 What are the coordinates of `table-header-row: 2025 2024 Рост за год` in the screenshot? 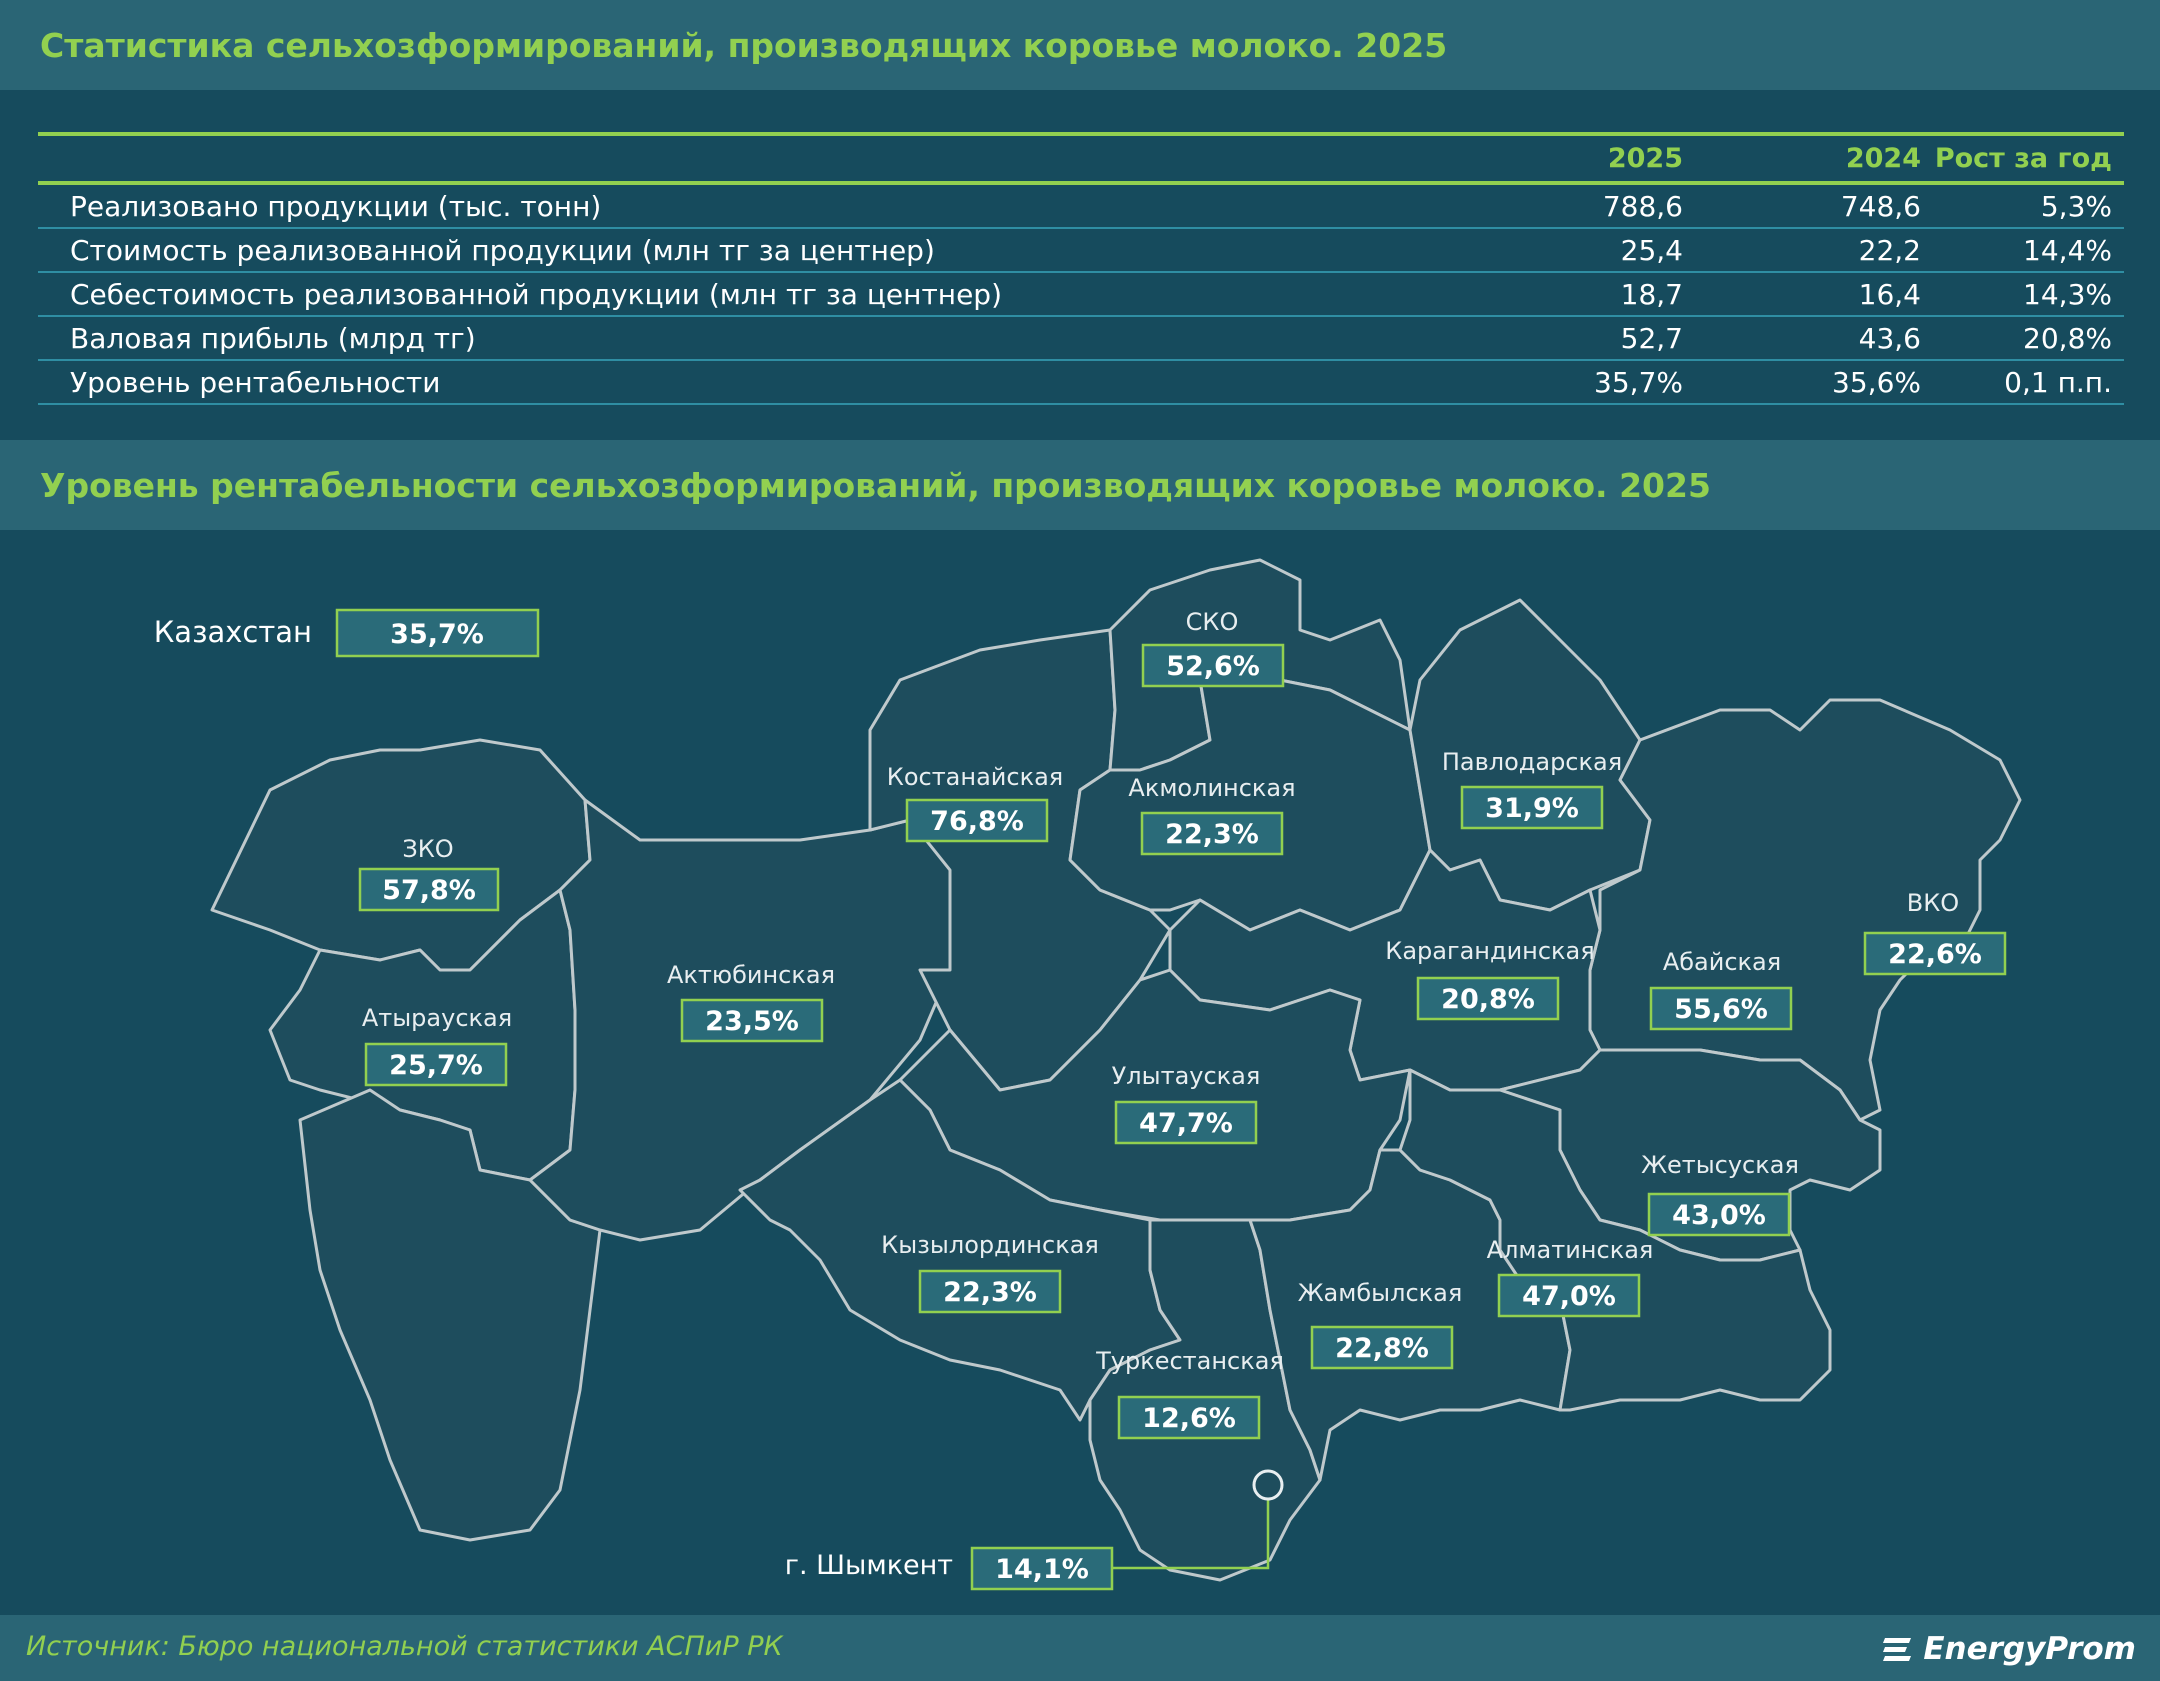 It's located at (1081, 158).